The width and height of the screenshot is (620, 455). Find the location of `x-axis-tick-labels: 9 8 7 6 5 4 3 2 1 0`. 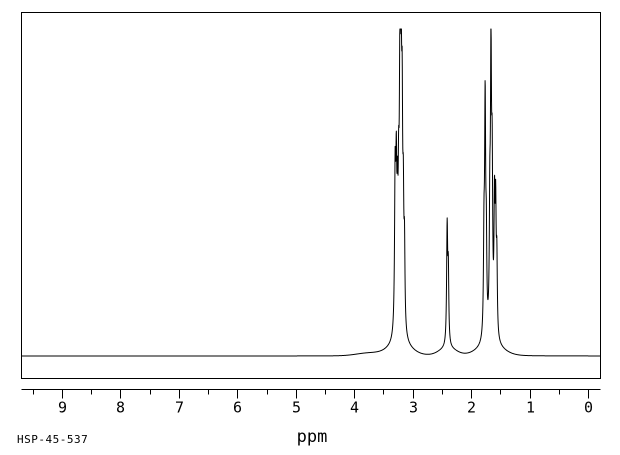

x-axis-tick-labels: 9 8 7 6 5 4 3 2 1 0 is located at coordinates (325, 408).